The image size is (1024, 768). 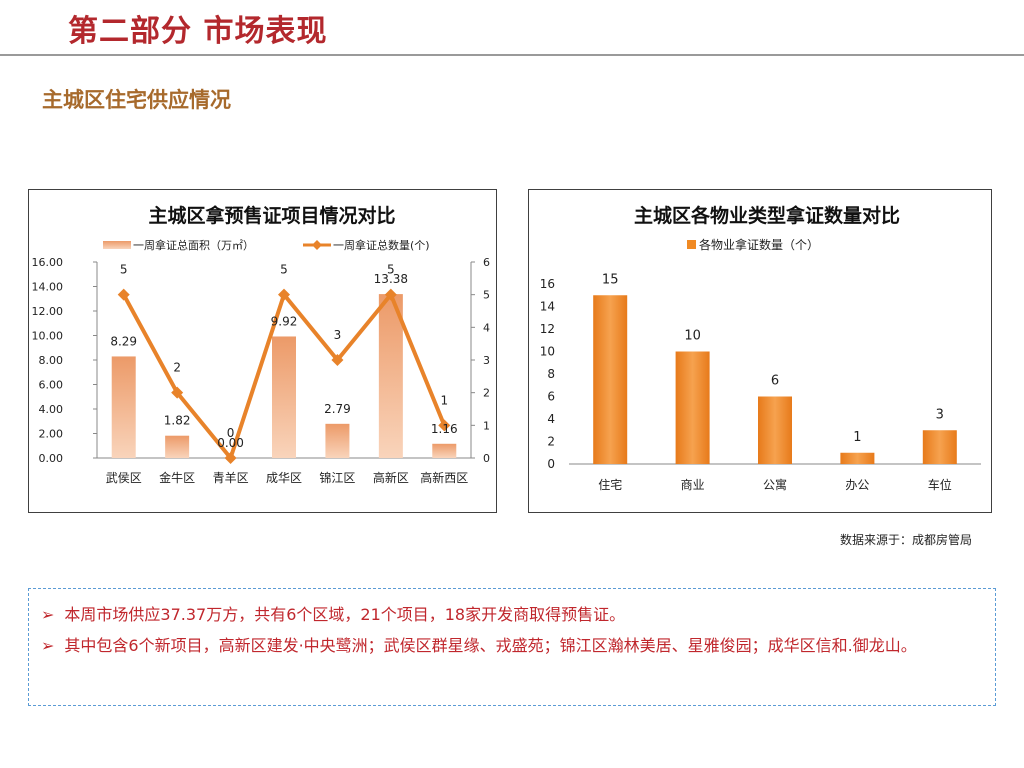 I want to click on x-category-label: 武侯区, so click(x=124, y=478).